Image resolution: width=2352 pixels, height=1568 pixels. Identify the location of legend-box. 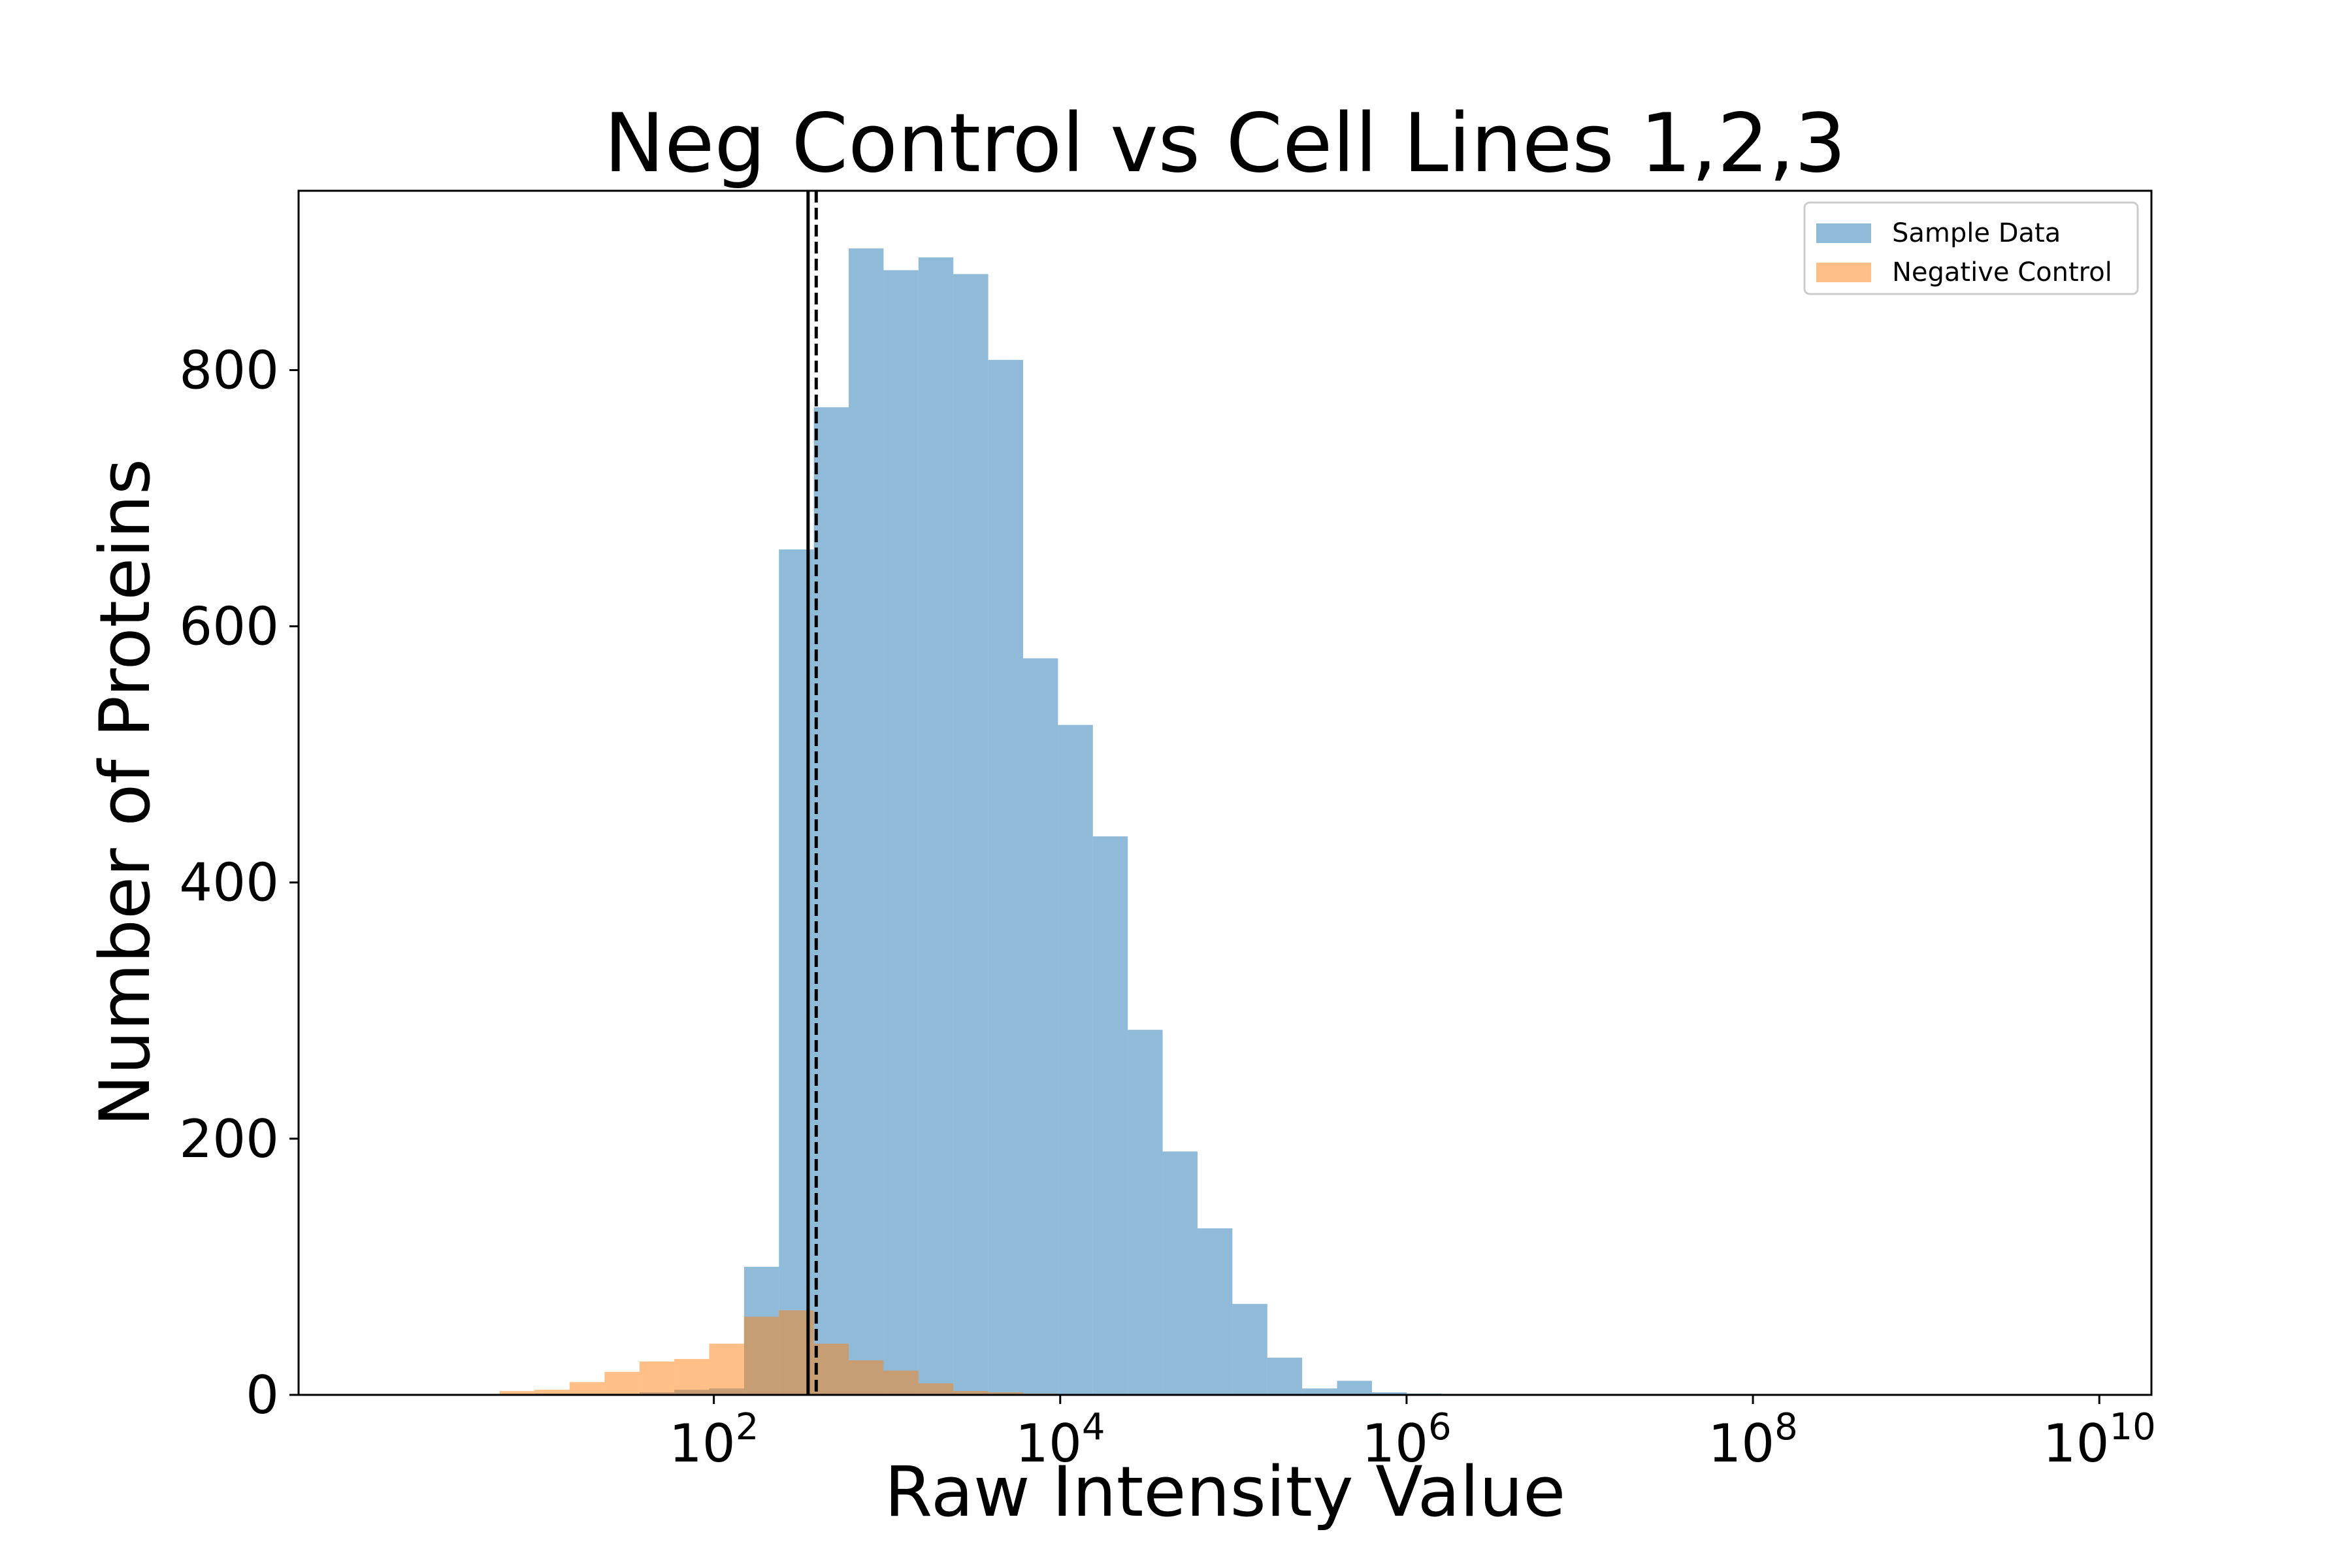
(1971, 248).